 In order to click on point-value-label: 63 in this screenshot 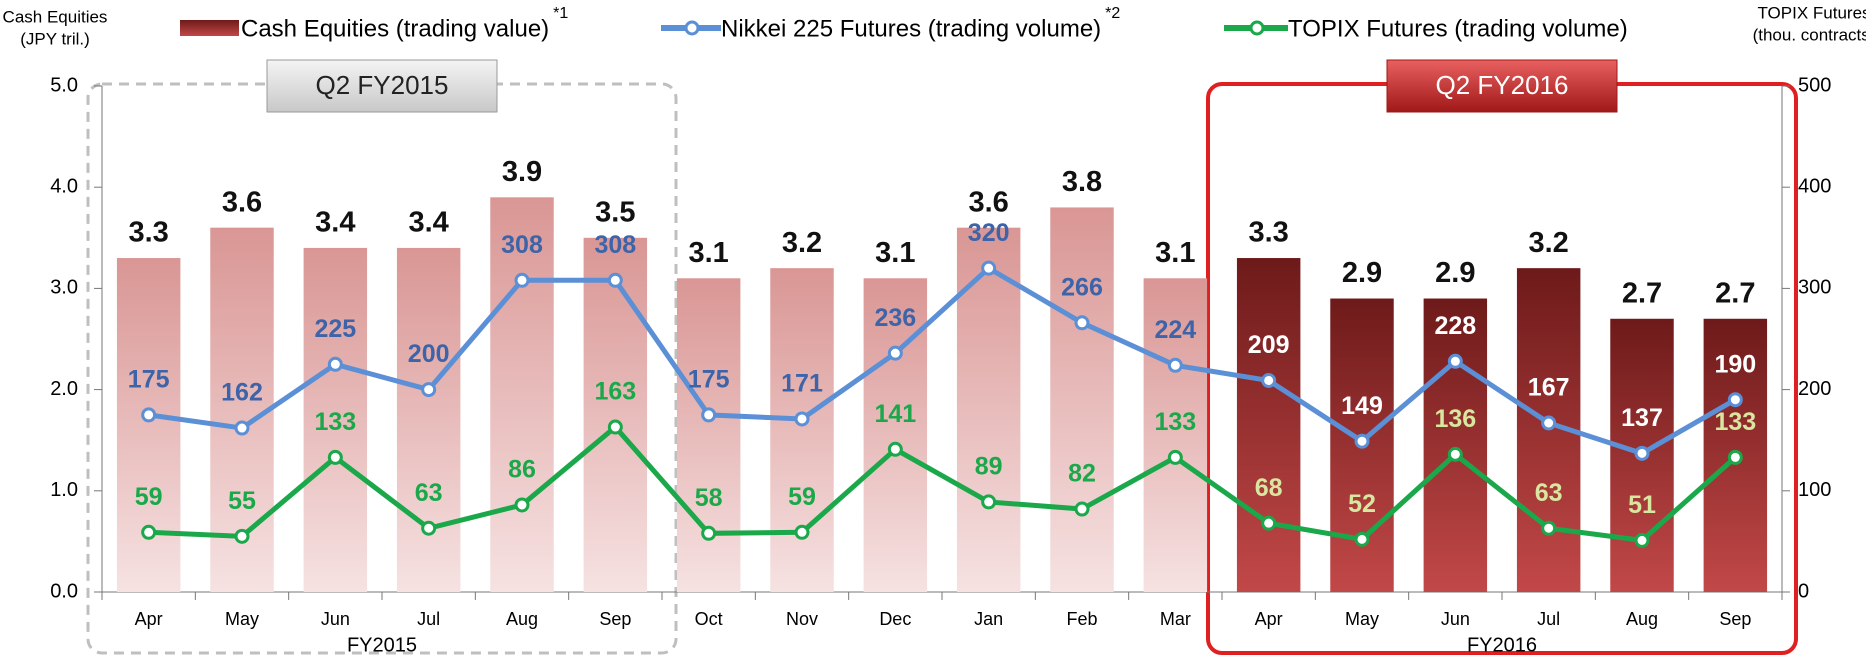, I will do `click(1549, 493)`.